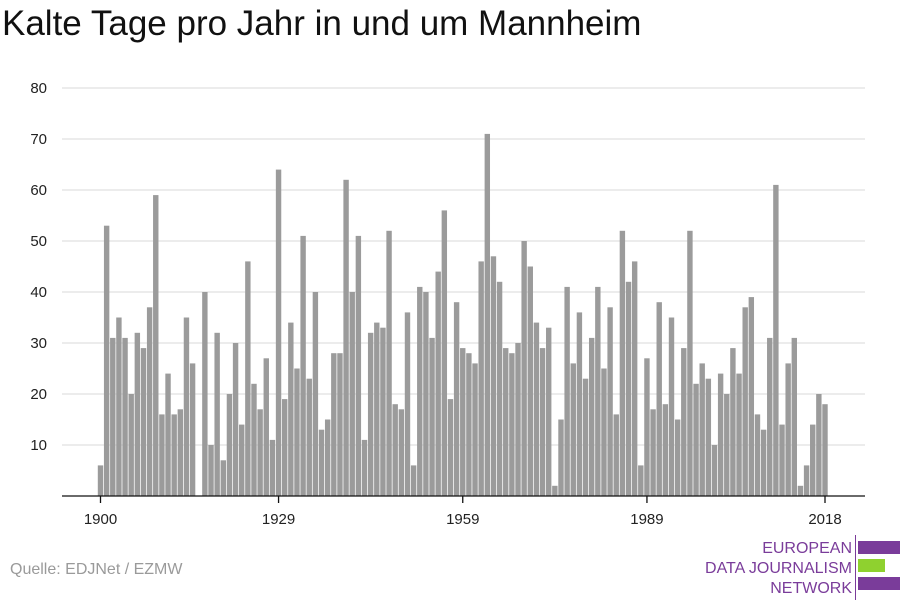  What do you see at coordinates (38, 343) in the screenshot?
I see `y-tick-label: 30` at bounding box center [38, 343].